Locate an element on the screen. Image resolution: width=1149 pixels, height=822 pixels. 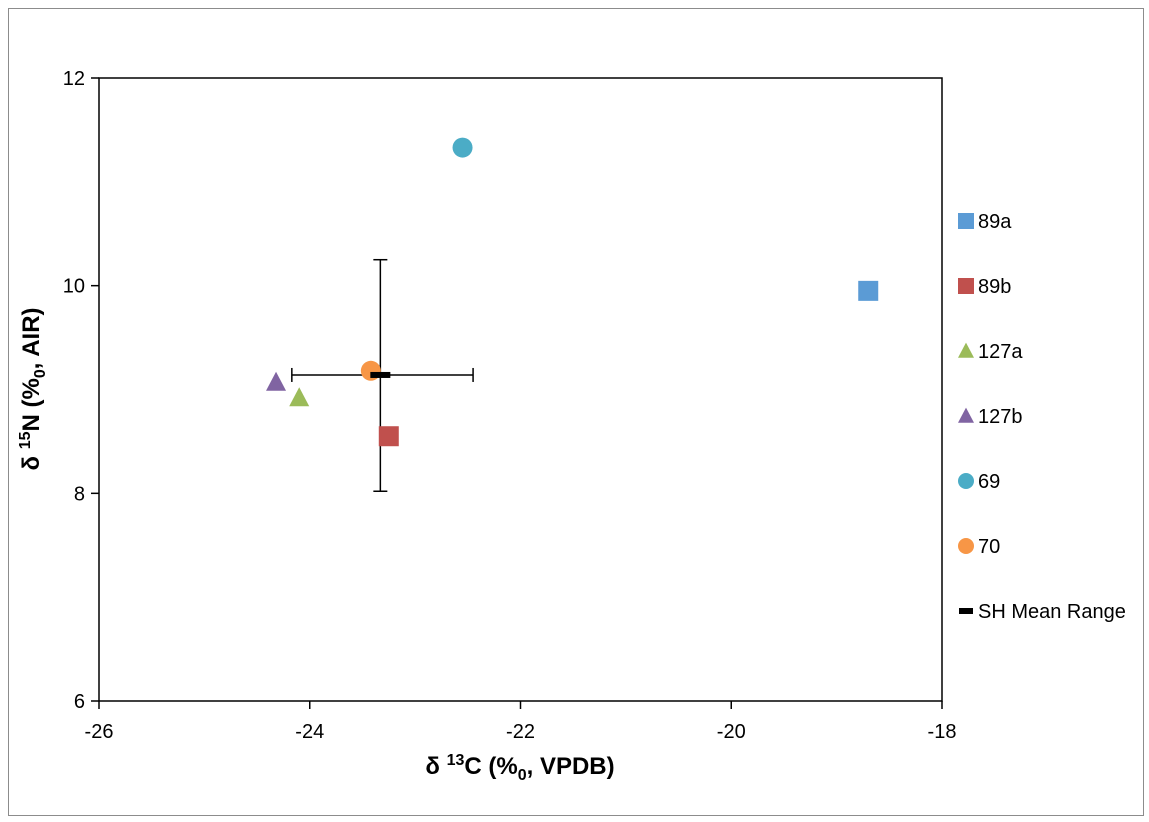
legend-label: 89b is located at coordinates (994, 287).